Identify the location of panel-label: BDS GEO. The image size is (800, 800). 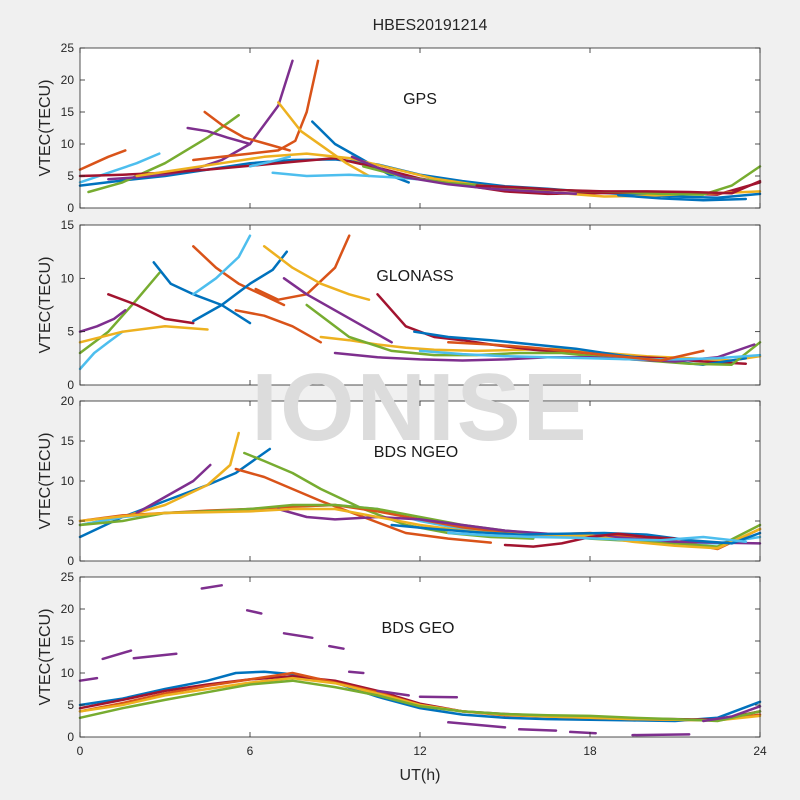
(418, 628).